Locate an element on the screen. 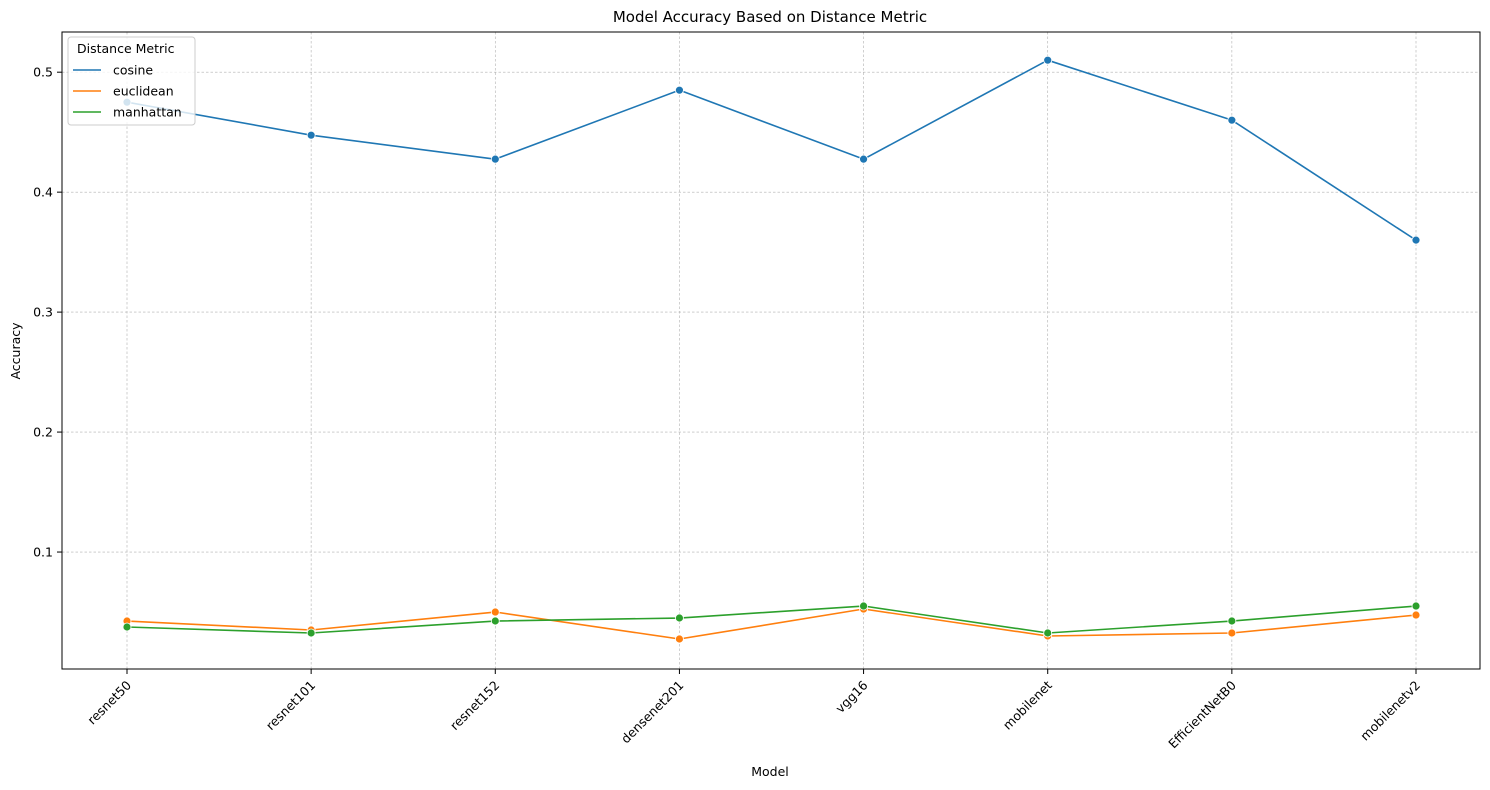 The image size is (1490, 790). legend: Distance Metric cosine euclidean manhattan is located at coordinates (131, 81).